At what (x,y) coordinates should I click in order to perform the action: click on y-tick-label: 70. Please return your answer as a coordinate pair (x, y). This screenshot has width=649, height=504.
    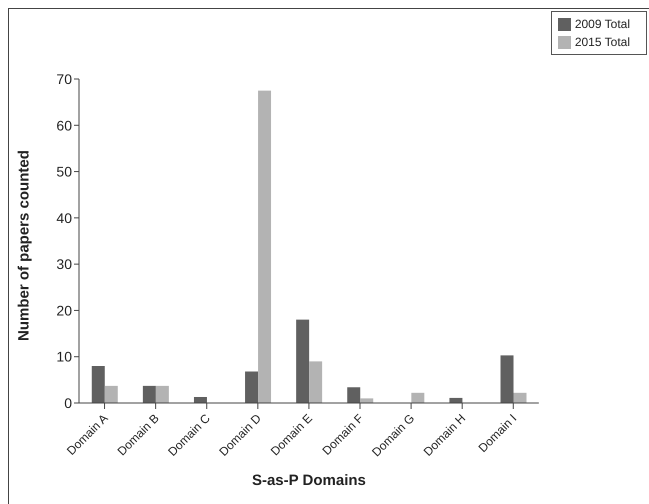
    Looking at the image, I should click on (64, 78).